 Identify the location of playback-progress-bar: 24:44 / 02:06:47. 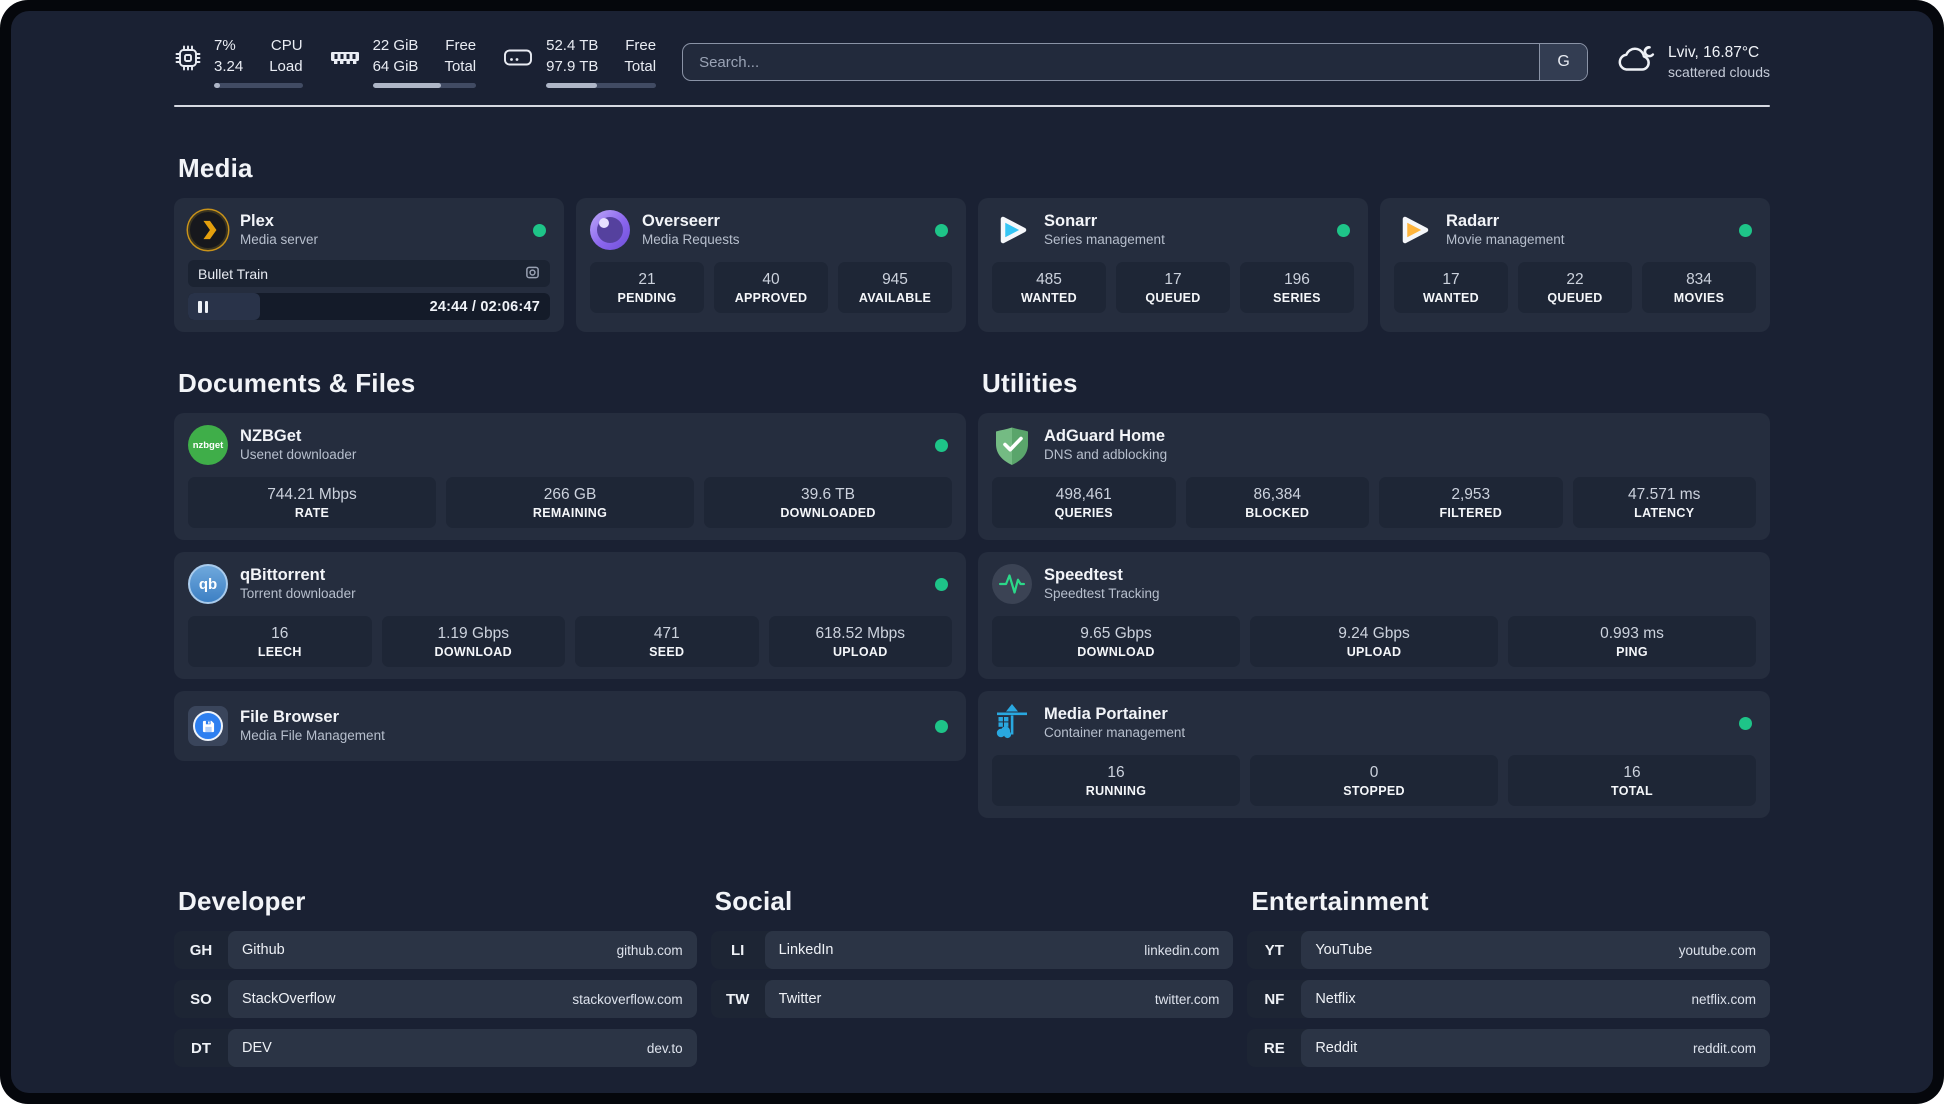
(369, 306).